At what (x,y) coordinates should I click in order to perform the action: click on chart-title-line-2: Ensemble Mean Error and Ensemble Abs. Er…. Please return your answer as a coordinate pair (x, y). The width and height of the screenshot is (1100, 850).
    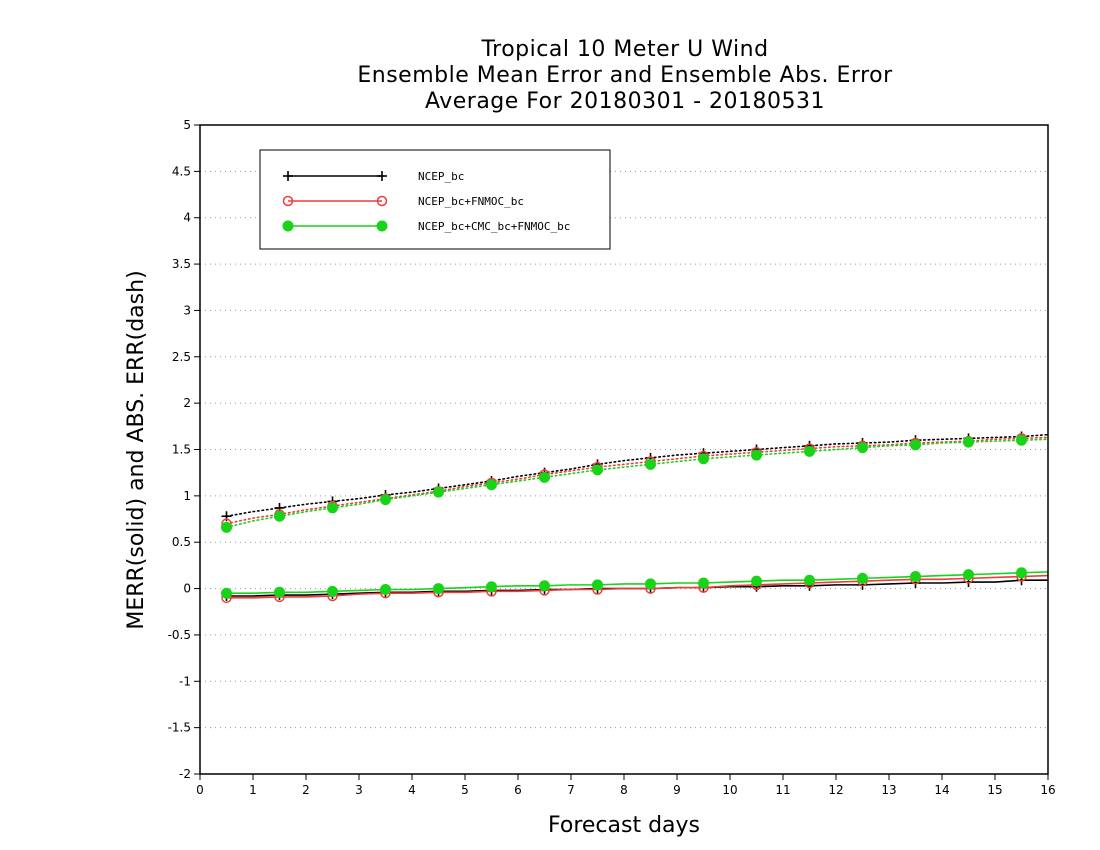
    Looking at the image, I should click on (625, 75).